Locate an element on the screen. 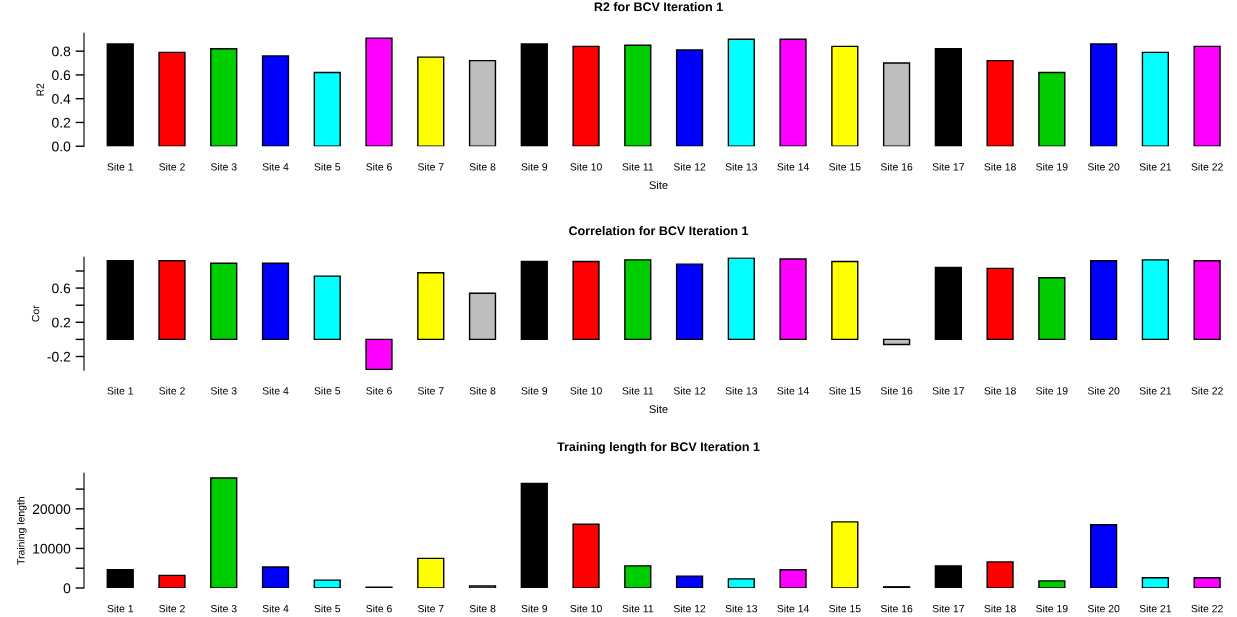 The height and width of the screenshot is (617, 1237). y-axis-title: Cor is located at coordinates (35, 313).